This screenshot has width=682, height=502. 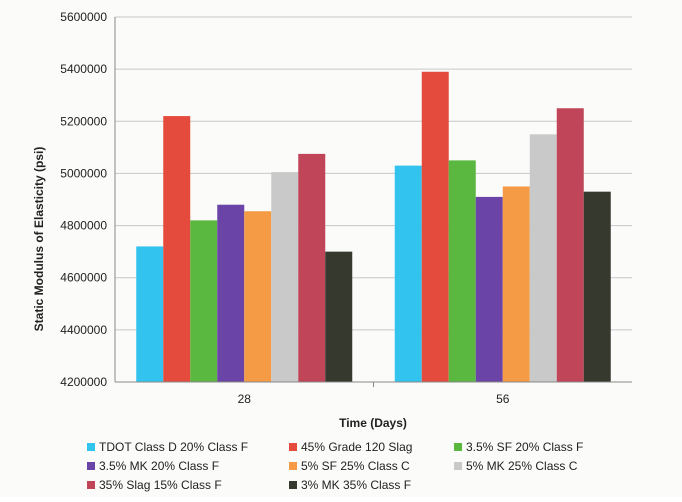 What do you see at coordinates (39, 239) in the screenshot?
I see `y-axis-title: Static Modulus of Elasticity (psi)` at bounding box center [39, 239].